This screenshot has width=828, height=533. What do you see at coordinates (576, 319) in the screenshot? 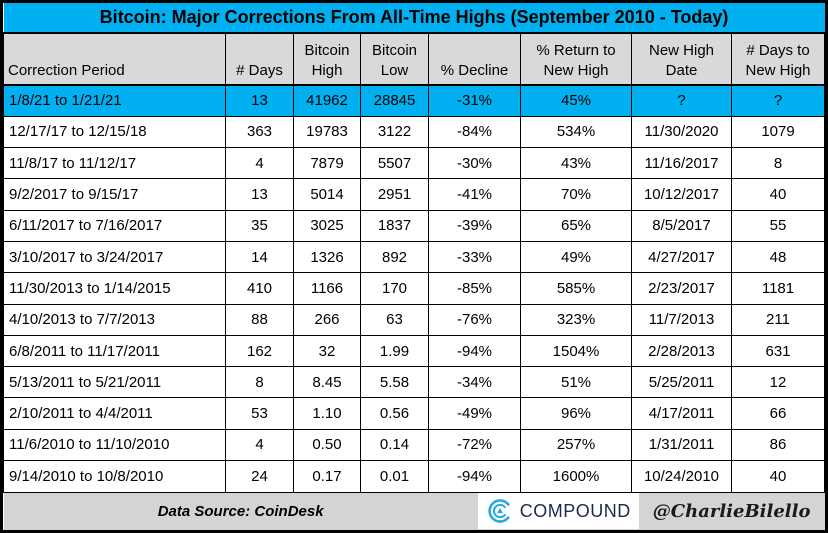
I see `table-cell: 323%` at bounding box center [576, 319].